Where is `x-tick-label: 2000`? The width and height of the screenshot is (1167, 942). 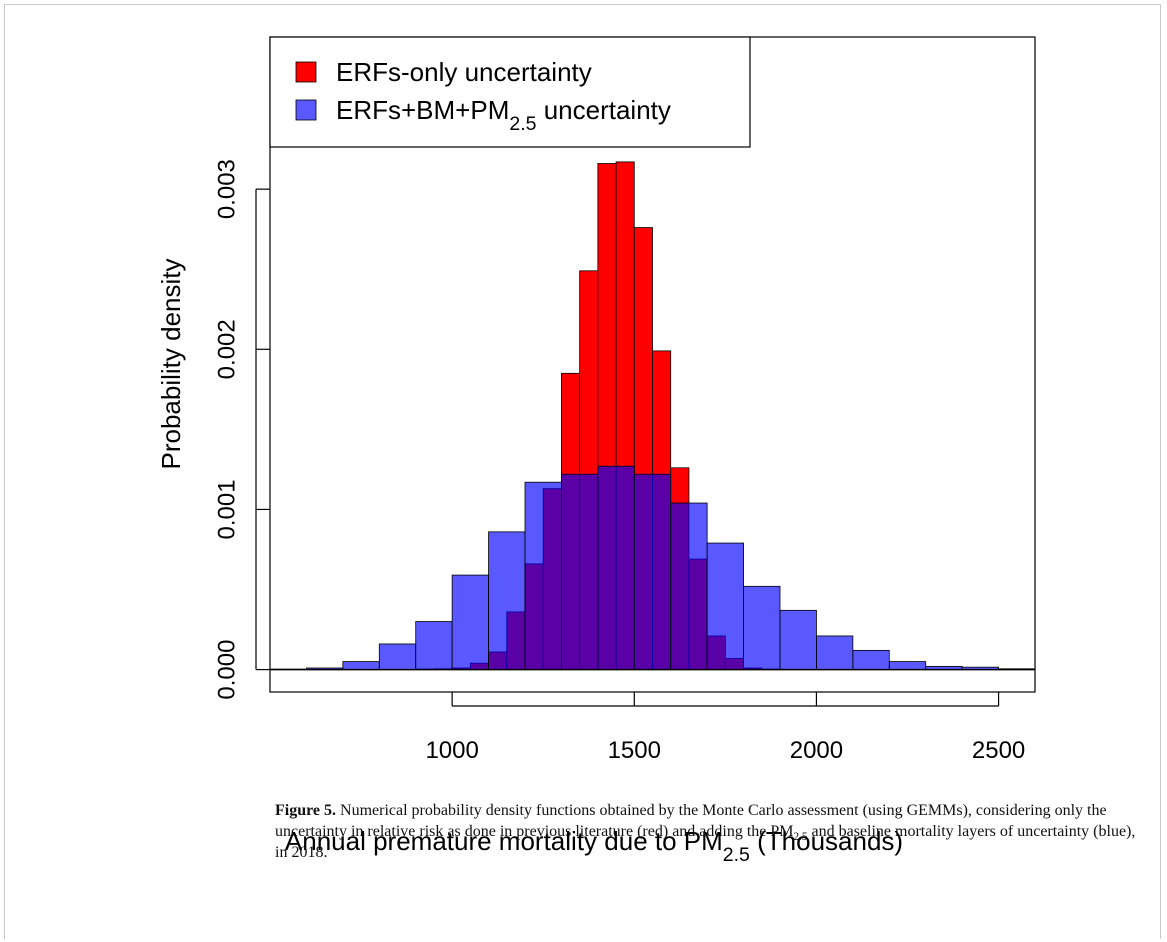 x-tick-label: 2000 is located at coordinates (816, 750).